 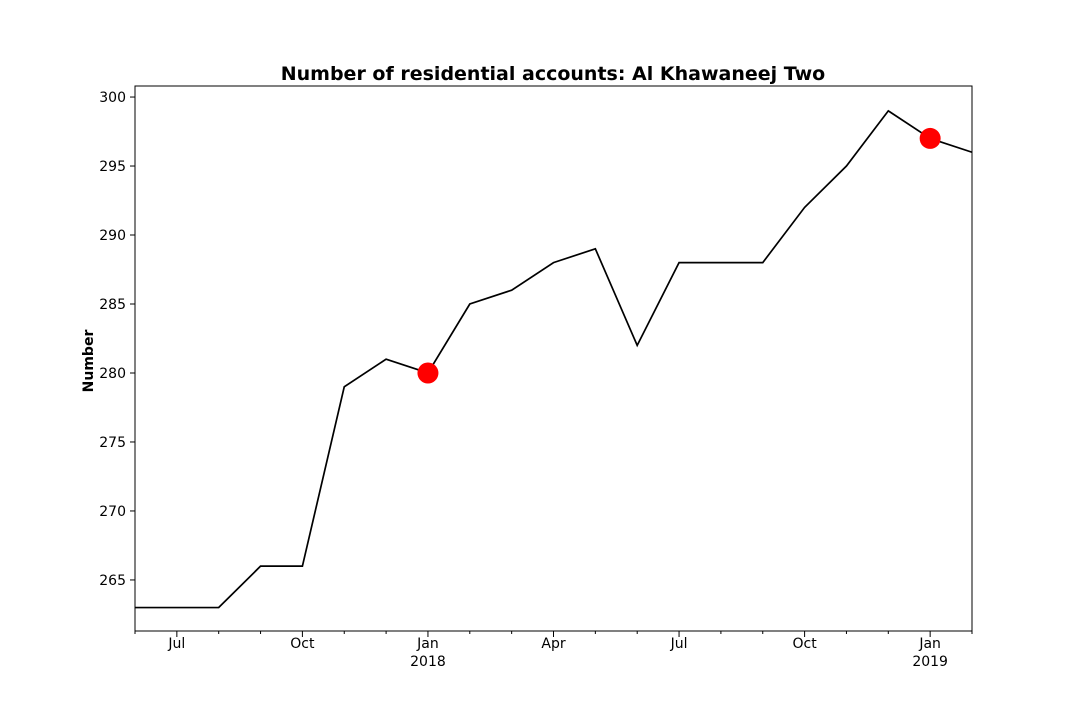 What do you see at coordinates (112, 167) in the screenshot?
I see `y-tick-label: 295` at bounding box center [112, 167].